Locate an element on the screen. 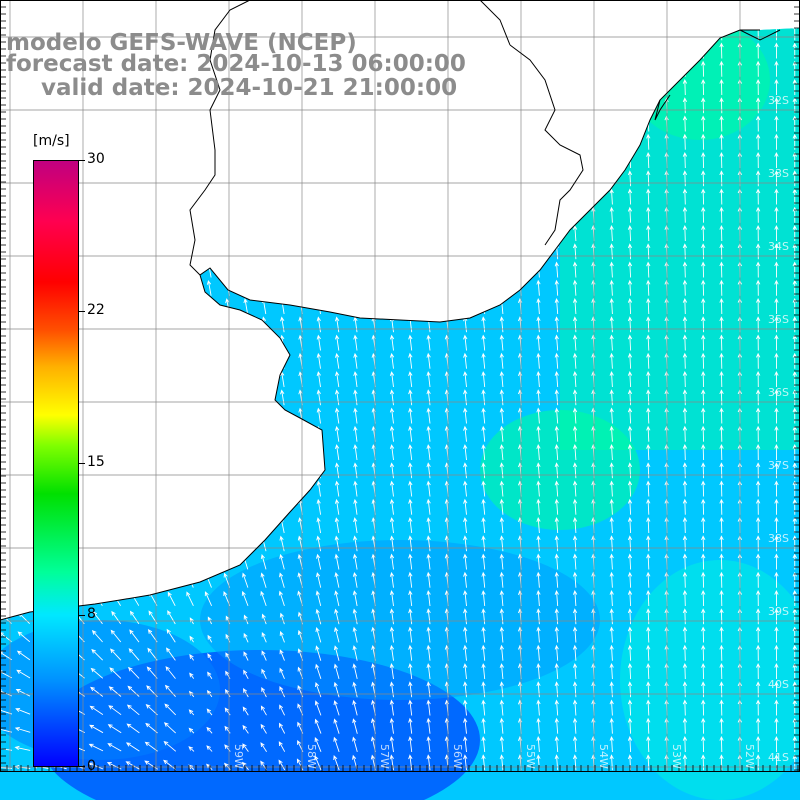 This screenshot has height=800, width=800. moderate-wind-zone-east is located at coordinates (710, 680).